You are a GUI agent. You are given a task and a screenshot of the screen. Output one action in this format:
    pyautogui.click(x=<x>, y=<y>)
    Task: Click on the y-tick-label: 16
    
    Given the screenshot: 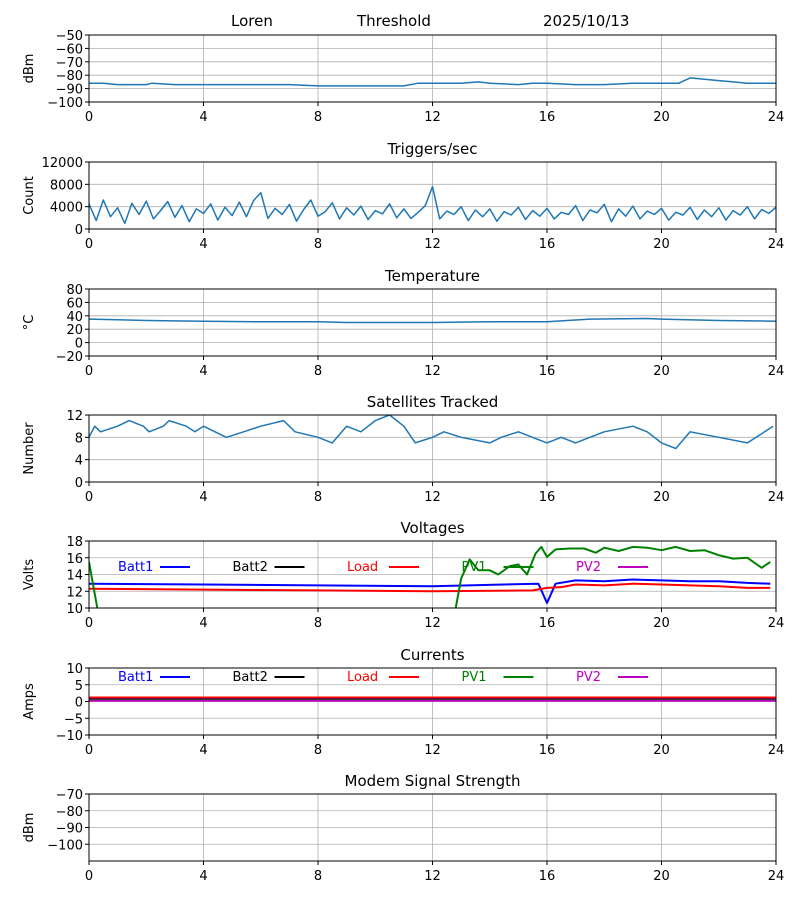 What is the action you would take?
    pyautogui.click(x=74, y=559)
    